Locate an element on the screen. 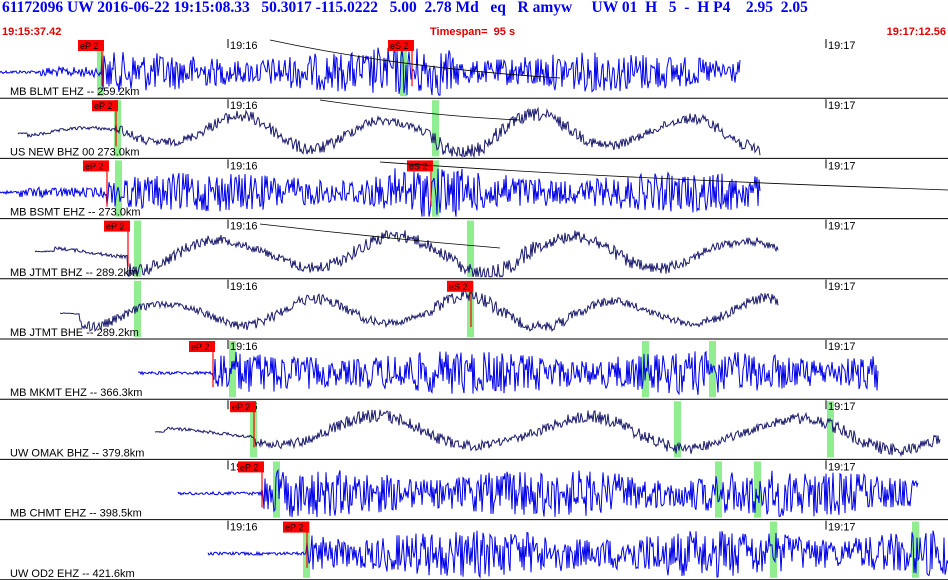  trace-row: 19:16 19:17 eP 2 eS 2 MB BLMT EHZ -- 259.2km is located at coordinates (474, 69).